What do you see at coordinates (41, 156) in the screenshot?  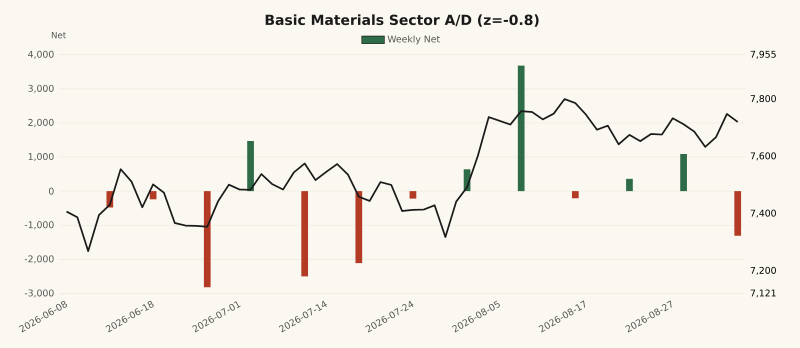 I see `y-tick-label: 1,000` at bounding box center [41, 156].